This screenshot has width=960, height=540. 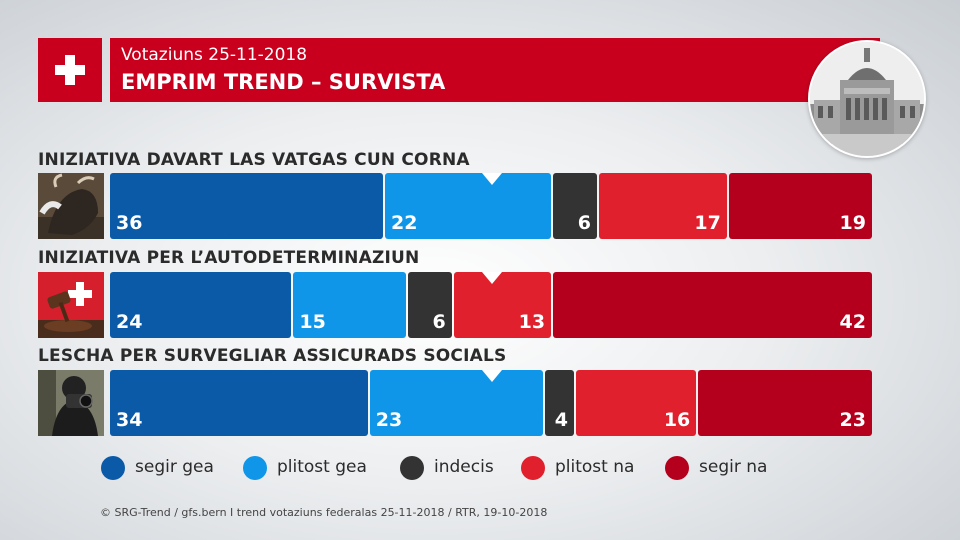 What do you see at coordinates (464, 467) in the screenshot?
I see `legend-label: indecis` at bounding box center [464, 467].